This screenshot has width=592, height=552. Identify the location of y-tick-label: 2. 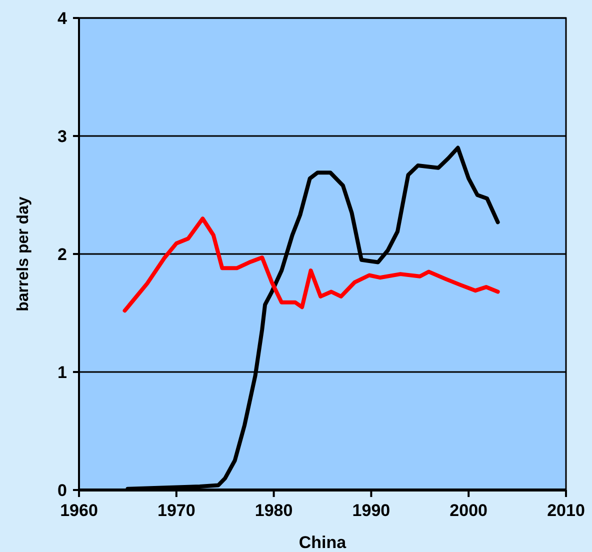
(62, 254).